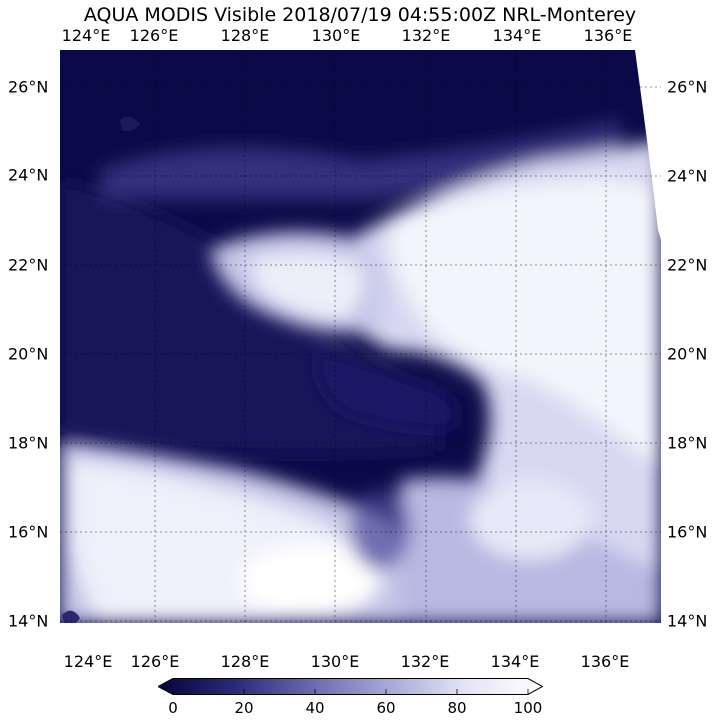 The height and width of the screenshot is (723, 720). Describe the element at coordinates (28, 621) in the screenshot. I see `lat-label-left: 14°N` at that location.